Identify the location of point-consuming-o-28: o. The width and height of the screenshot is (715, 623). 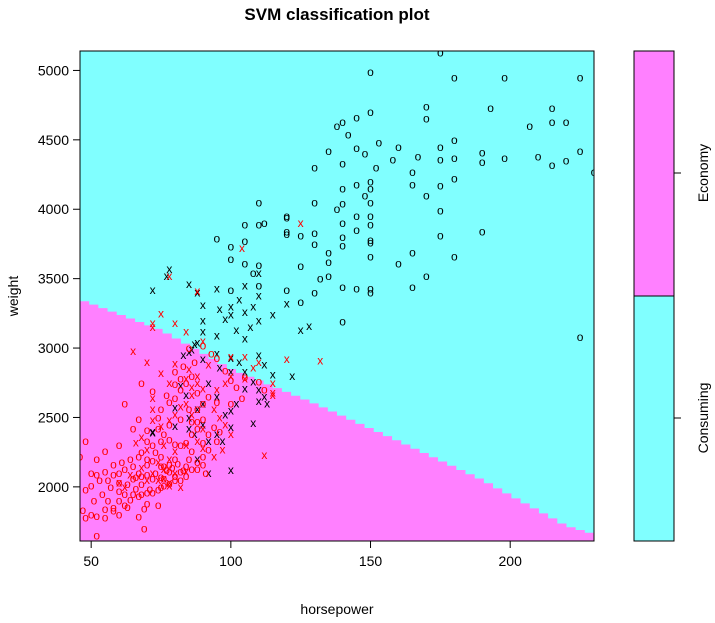
(566, 161).